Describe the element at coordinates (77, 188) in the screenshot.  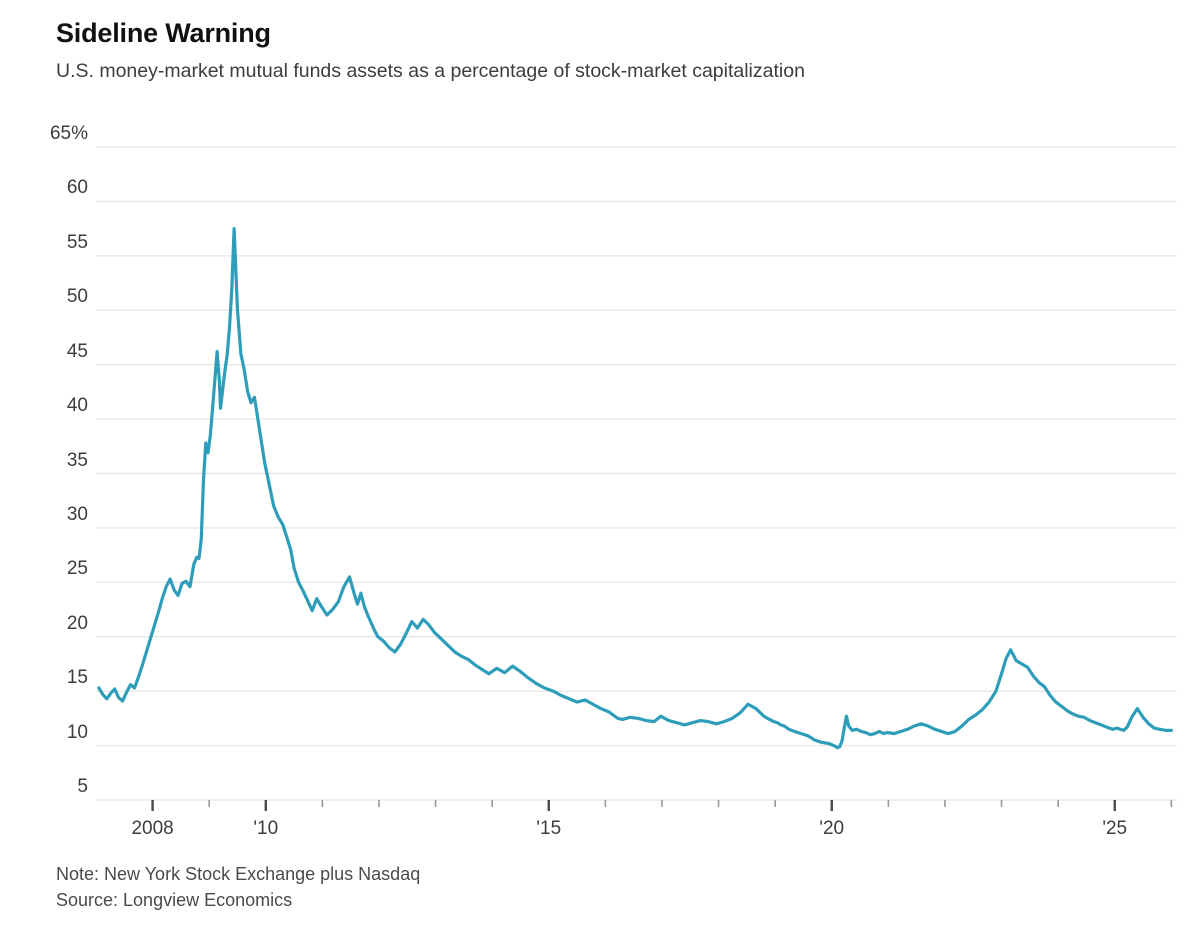
I see `y-axis-label-60: 60` at that location.